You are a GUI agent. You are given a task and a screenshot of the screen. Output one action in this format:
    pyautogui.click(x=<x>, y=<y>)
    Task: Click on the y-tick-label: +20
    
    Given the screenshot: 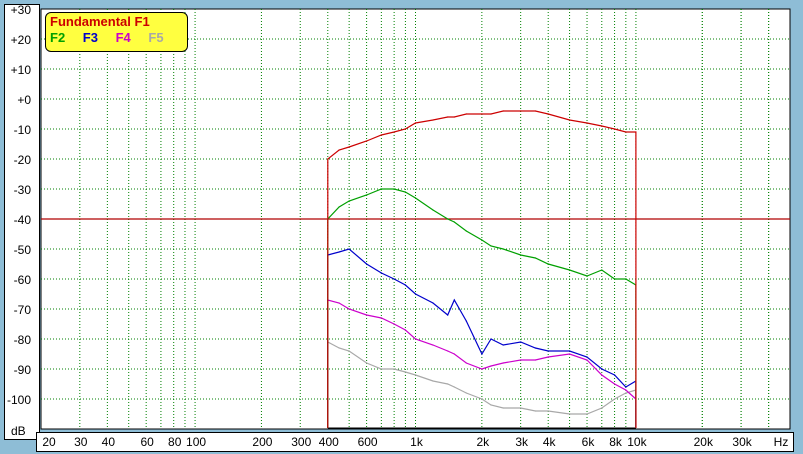 What is the action you would take?
    pyautogui.click(x=20, y=40)
    